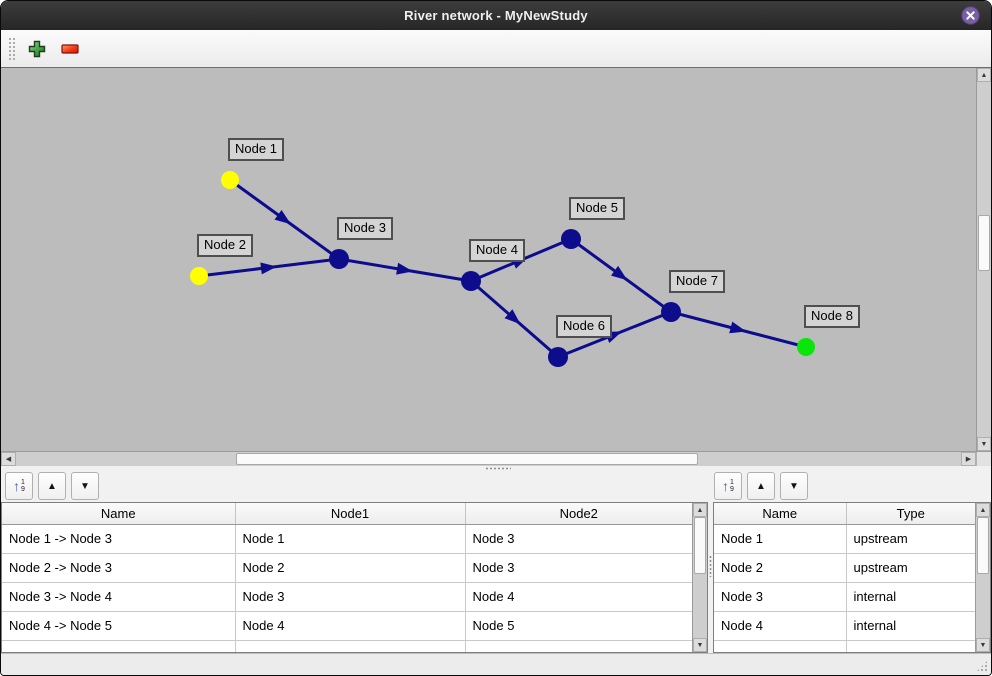 The height and width of the screenshot is (676, 992). What do you see at coordinates (910, 514) in the screenshot?
I see `column-header-type: Type` at bounding box center [910, 514].